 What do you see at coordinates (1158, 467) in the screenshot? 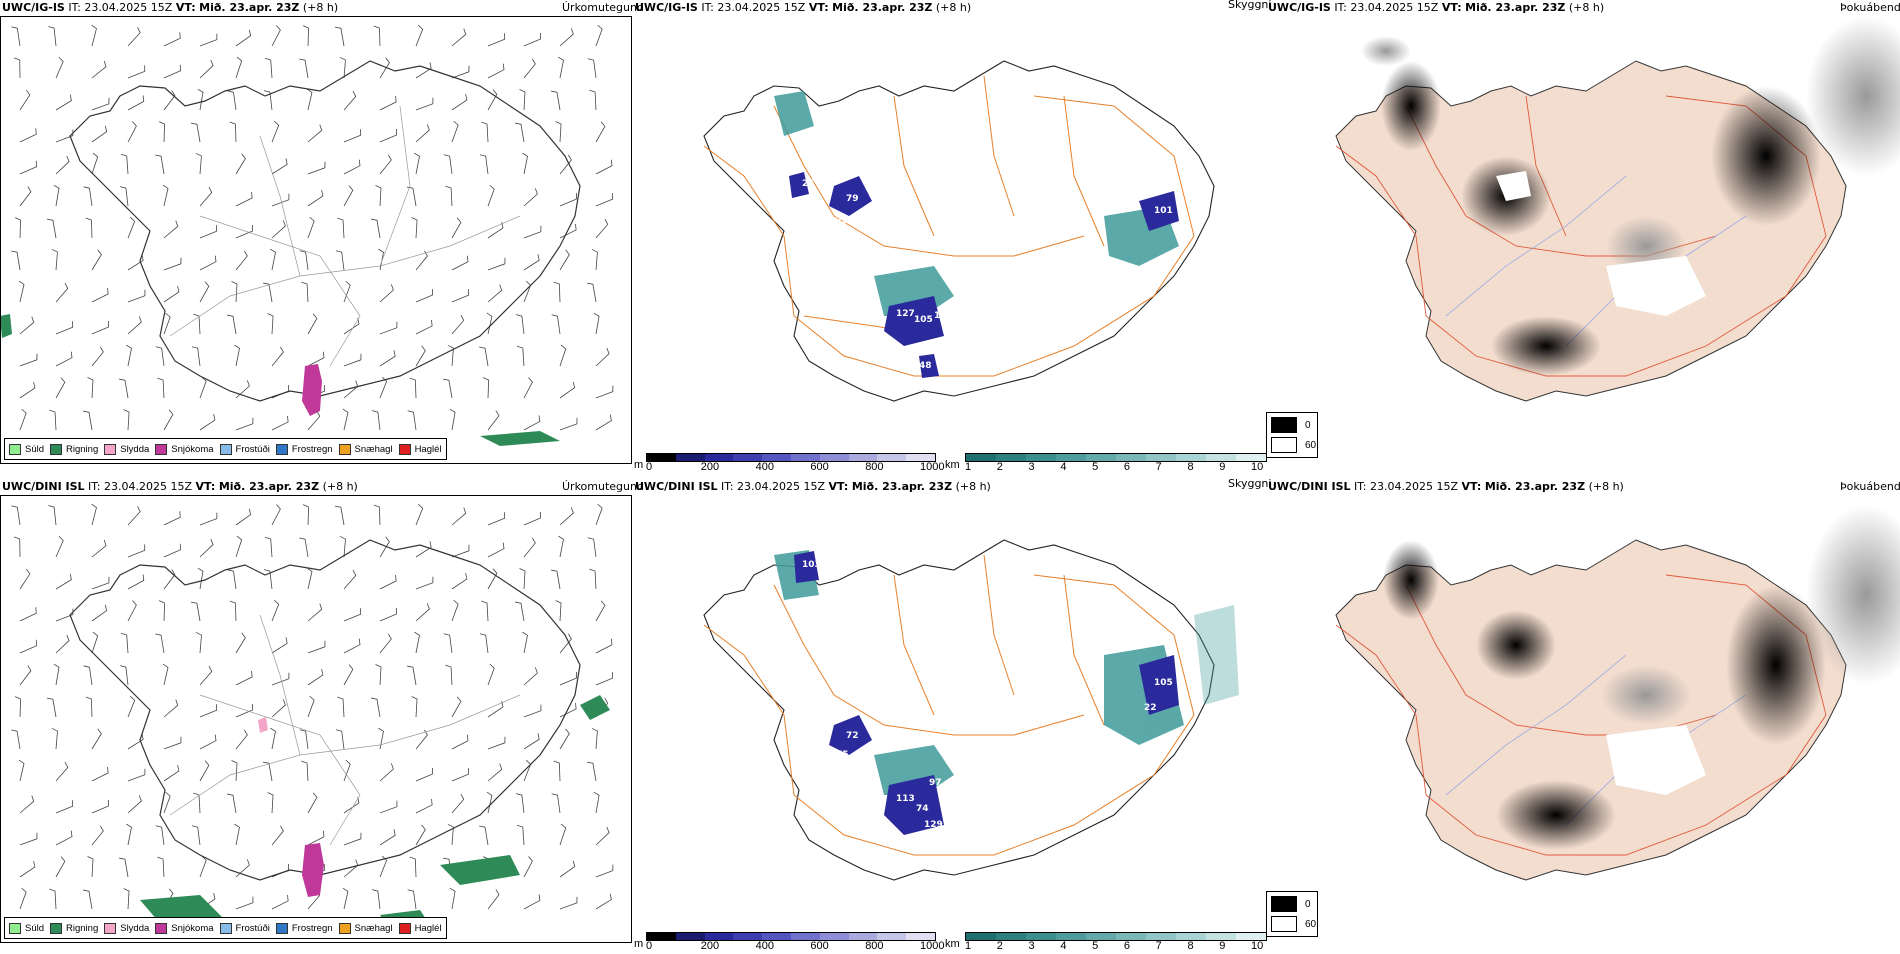
I see `colorbar-tick: 7` at bounding box center [1158, 467].